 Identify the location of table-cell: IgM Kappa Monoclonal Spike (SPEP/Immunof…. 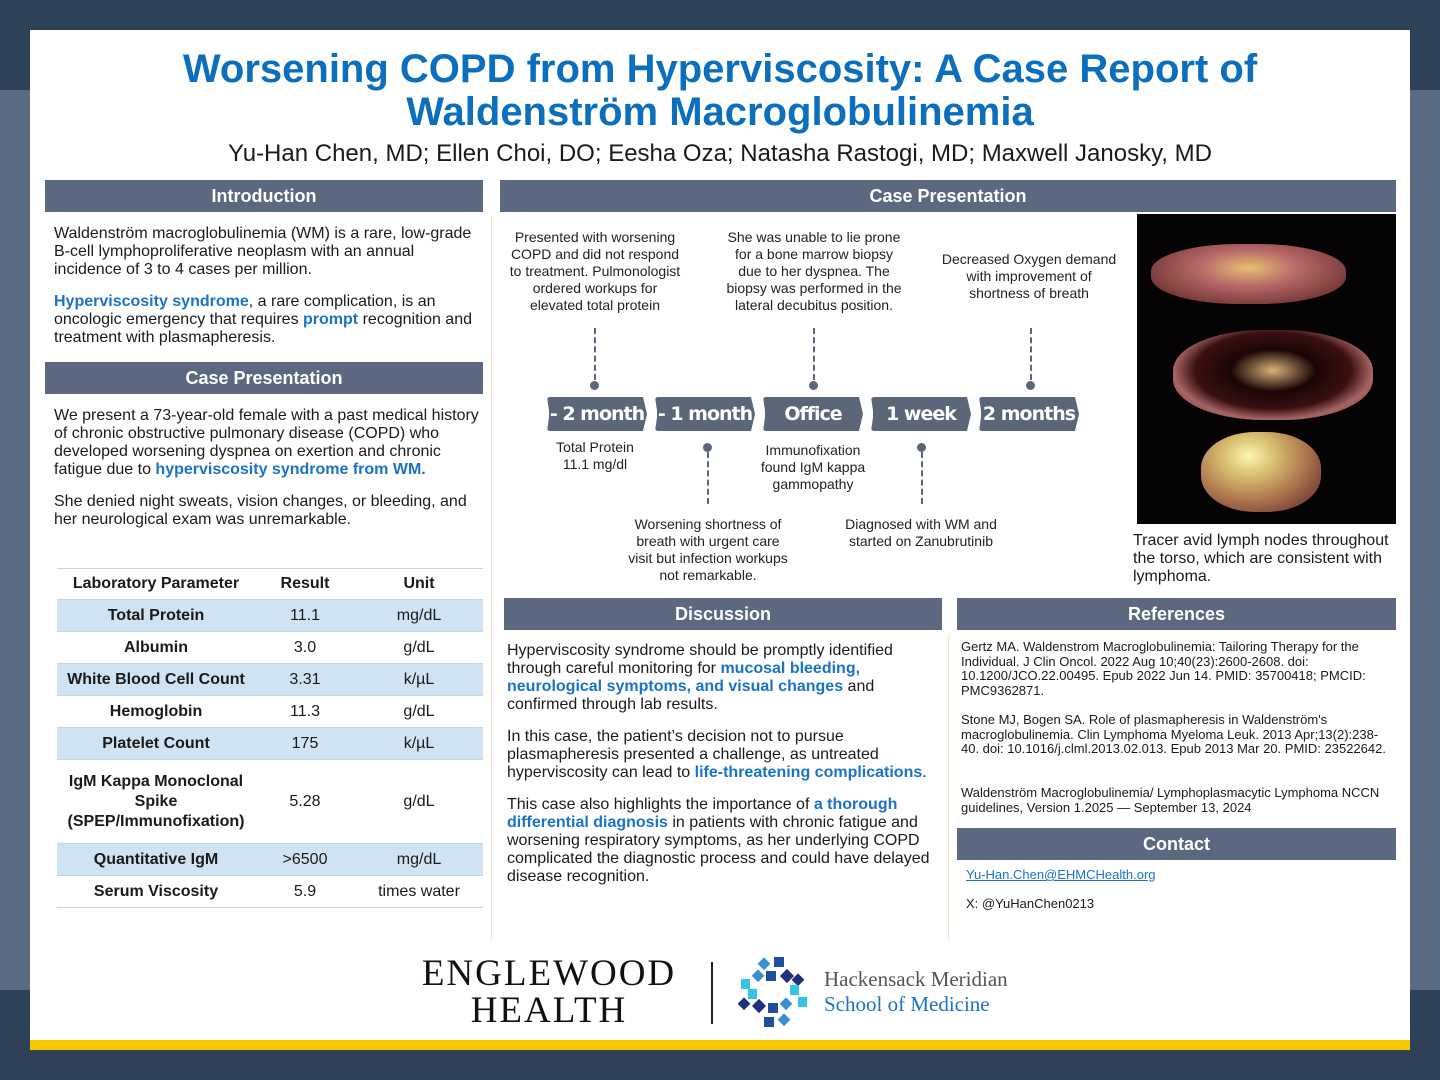
(156, 801).